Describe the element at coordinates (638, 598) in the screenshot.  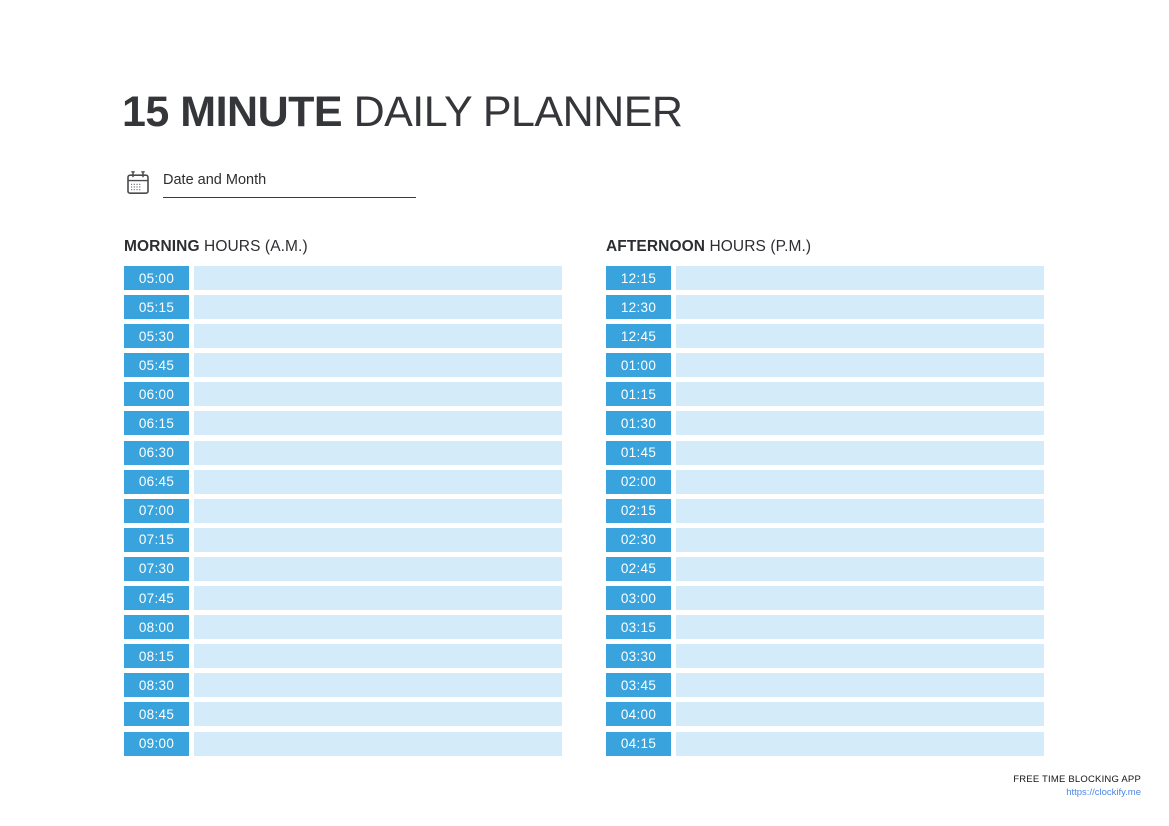
I see `time-chip: 03:00` at that location.